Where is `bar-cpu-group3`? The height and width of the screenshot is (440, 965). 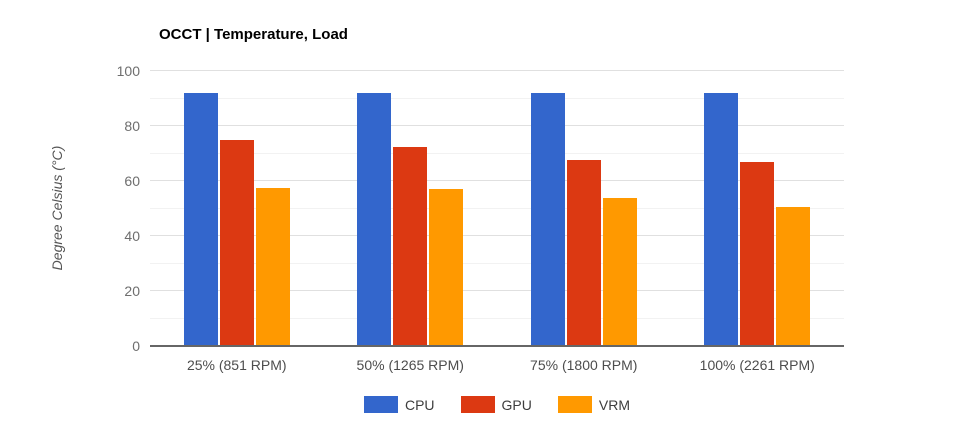 bar-cpu-group3 is located at coordinates (547, 219).